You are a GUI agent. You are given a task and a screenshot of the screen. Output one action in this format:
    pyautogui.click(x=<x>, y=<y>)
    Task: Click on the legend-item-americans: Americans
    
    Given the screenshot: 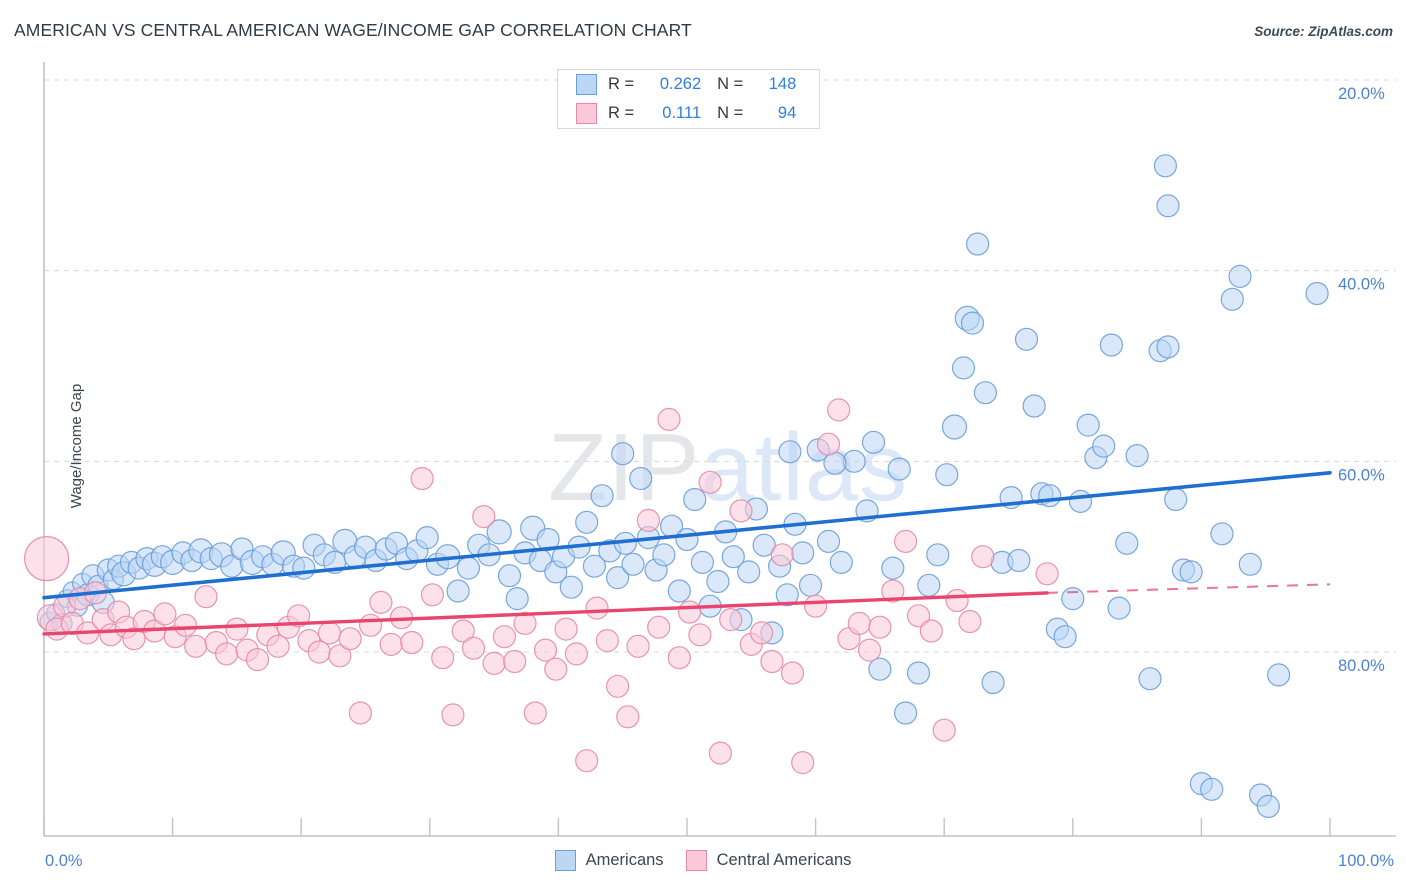 What is the action you would take?
    pyautogui.click(x=609, y=860)
    